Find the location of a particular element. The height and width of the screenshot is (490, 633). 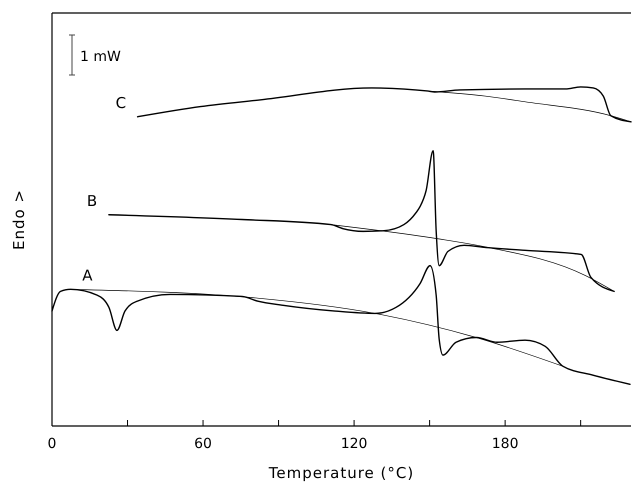

y-axis-title: Endo > is located at coordinates (19, 219).